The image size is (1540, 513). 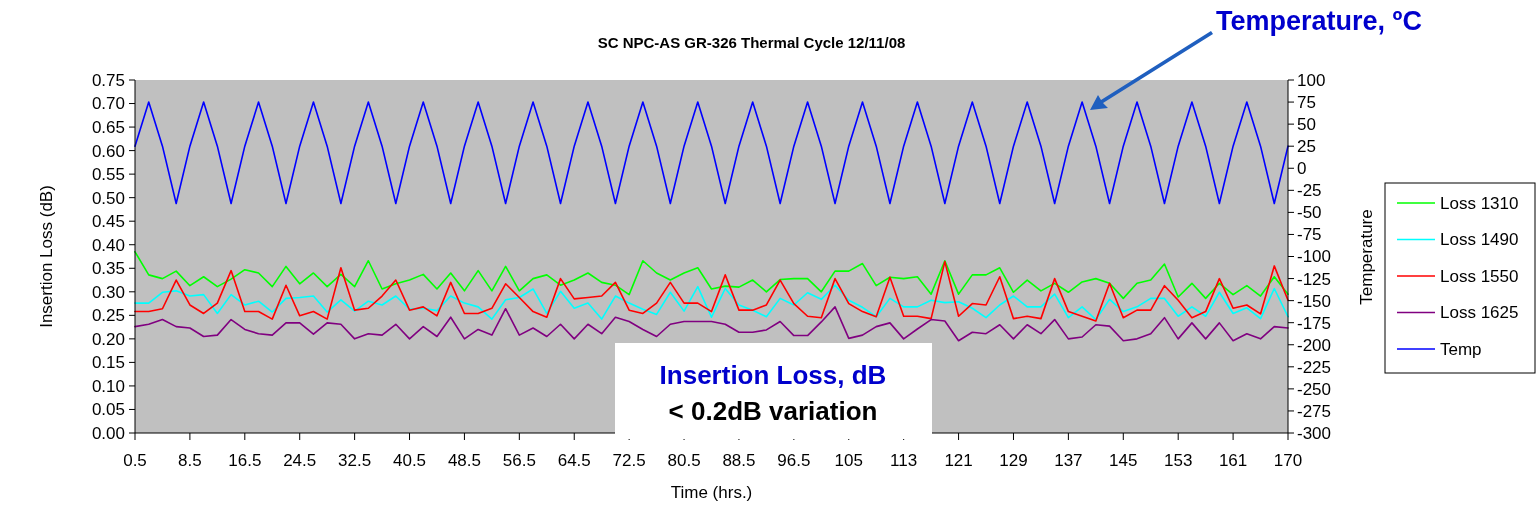 I want to click on y2-tick-label: 25, so click(x=1306, y=147).